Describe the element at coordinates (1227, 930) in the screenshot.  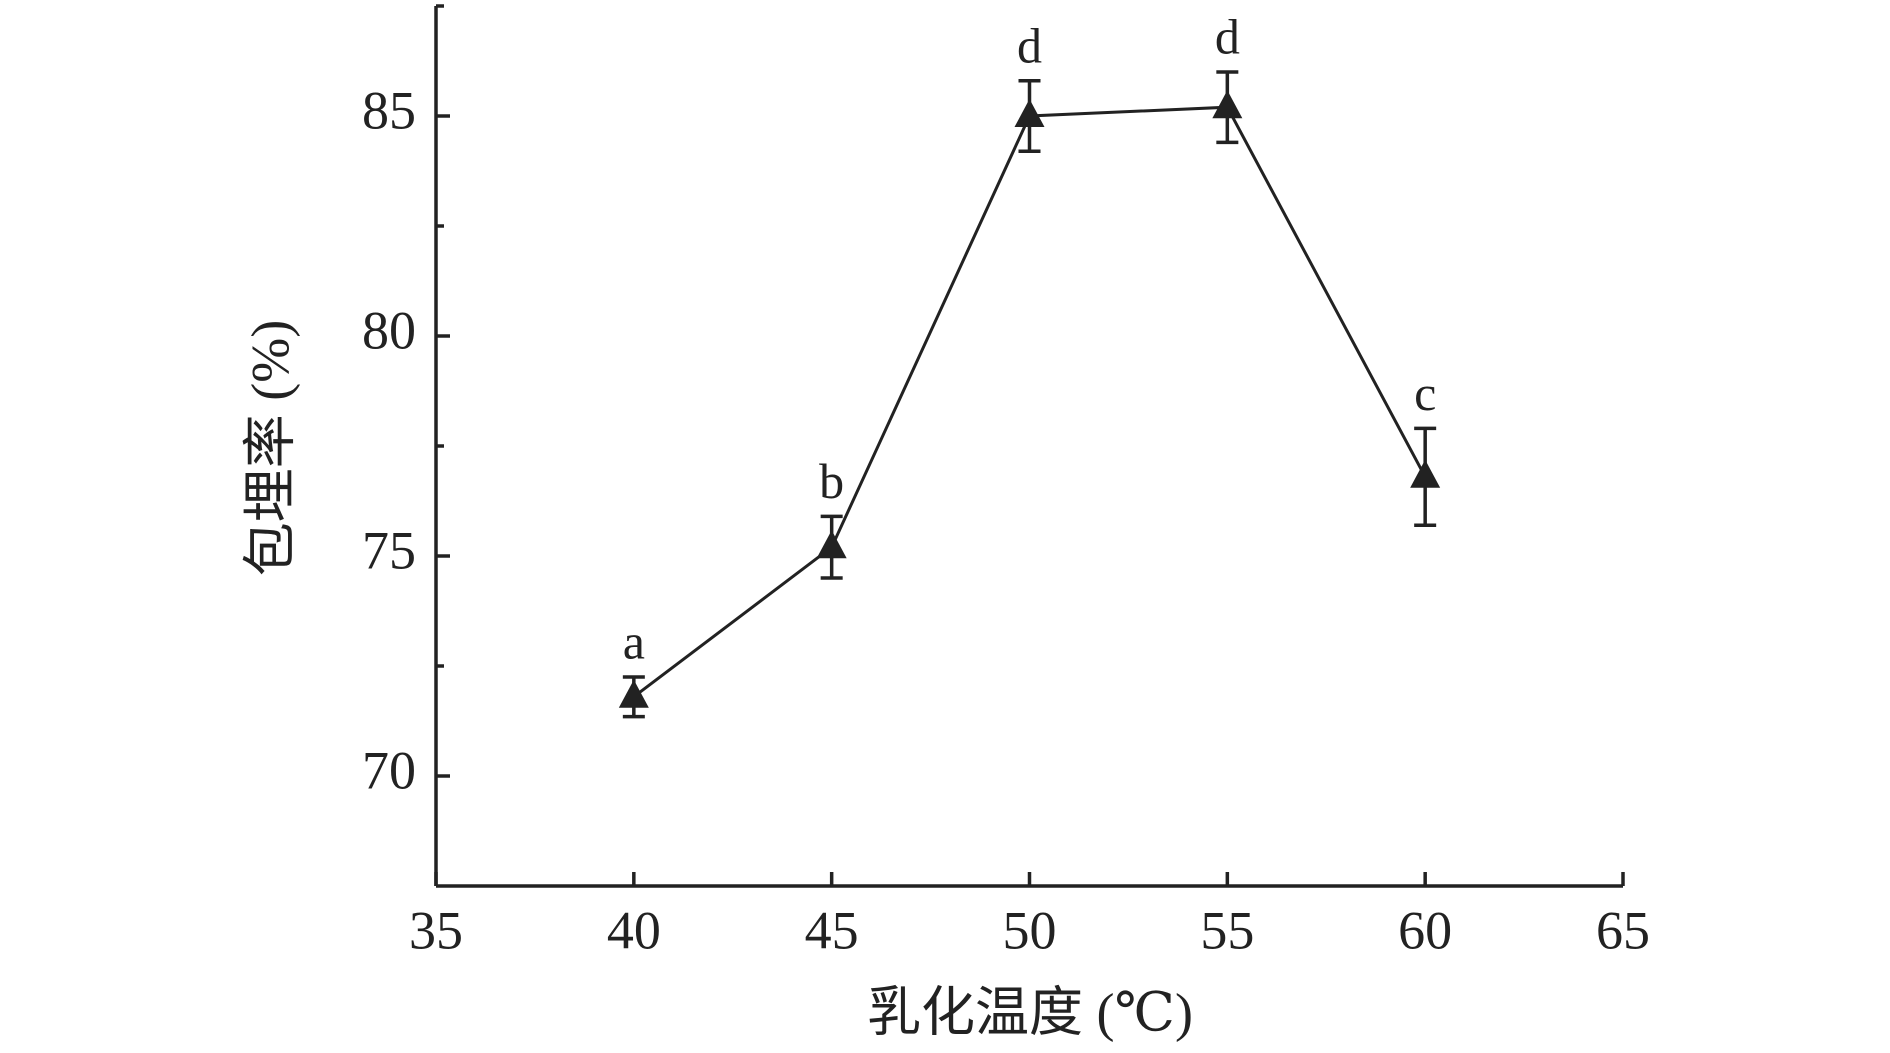
I see `x-tick-label: 55` at that location.